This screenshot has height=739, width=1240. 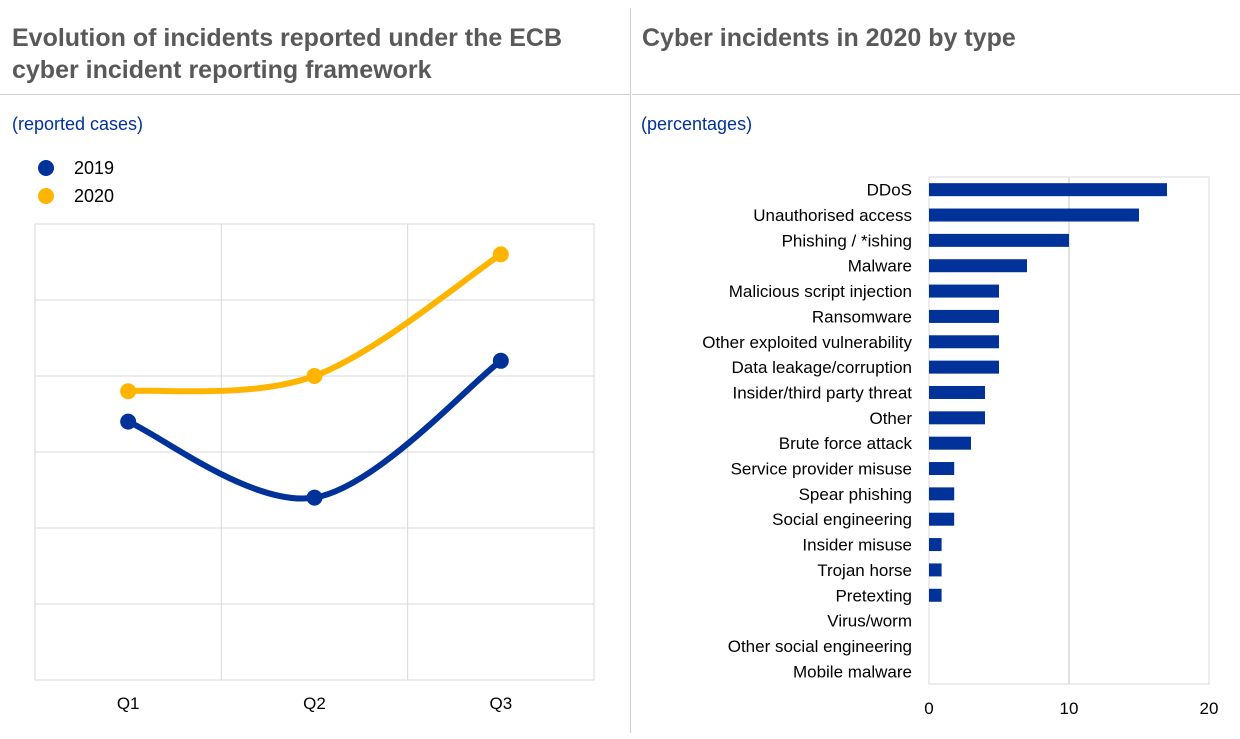 I want to click on legend-marker-2019, so click(x=46, y=168).